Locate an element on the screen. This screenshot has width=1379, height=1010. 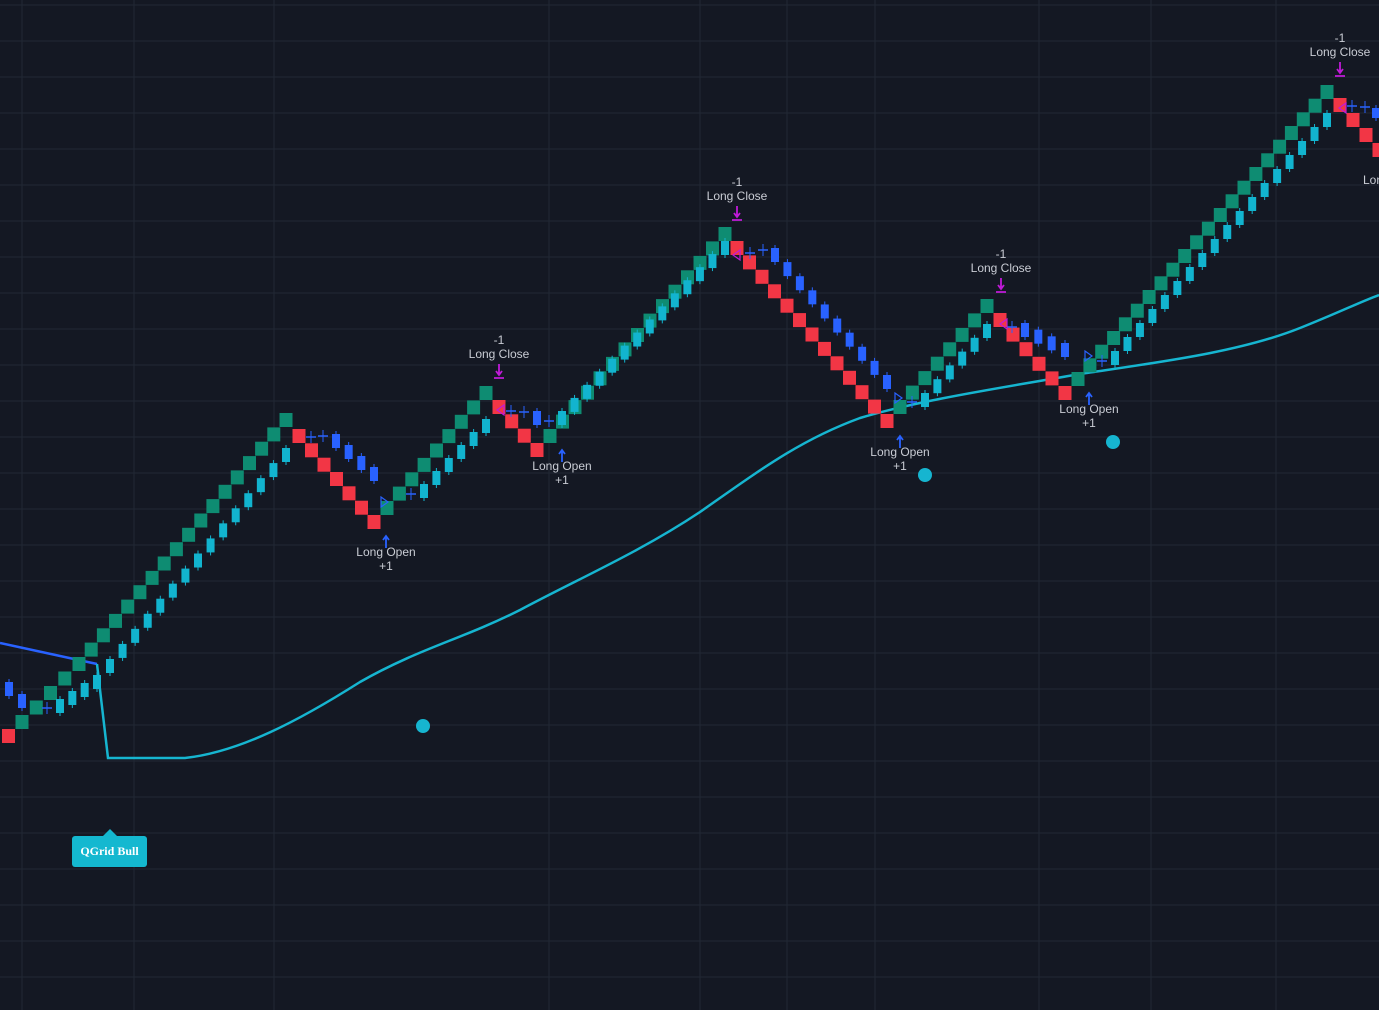
close-arrow-icon is located at coordinates (499, 371).